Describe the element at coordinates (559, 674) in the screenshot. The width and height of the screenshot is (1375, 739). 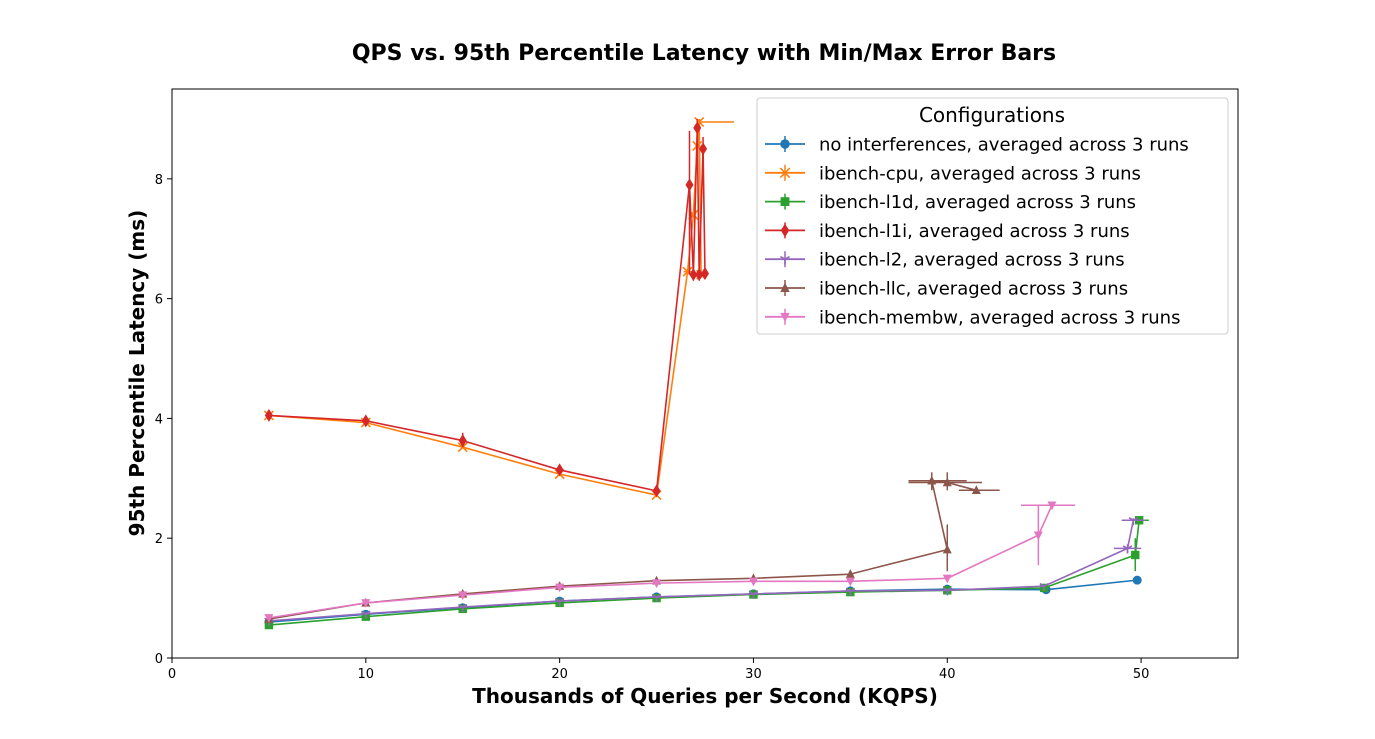
I see `x-tick-label: 20` at that location.